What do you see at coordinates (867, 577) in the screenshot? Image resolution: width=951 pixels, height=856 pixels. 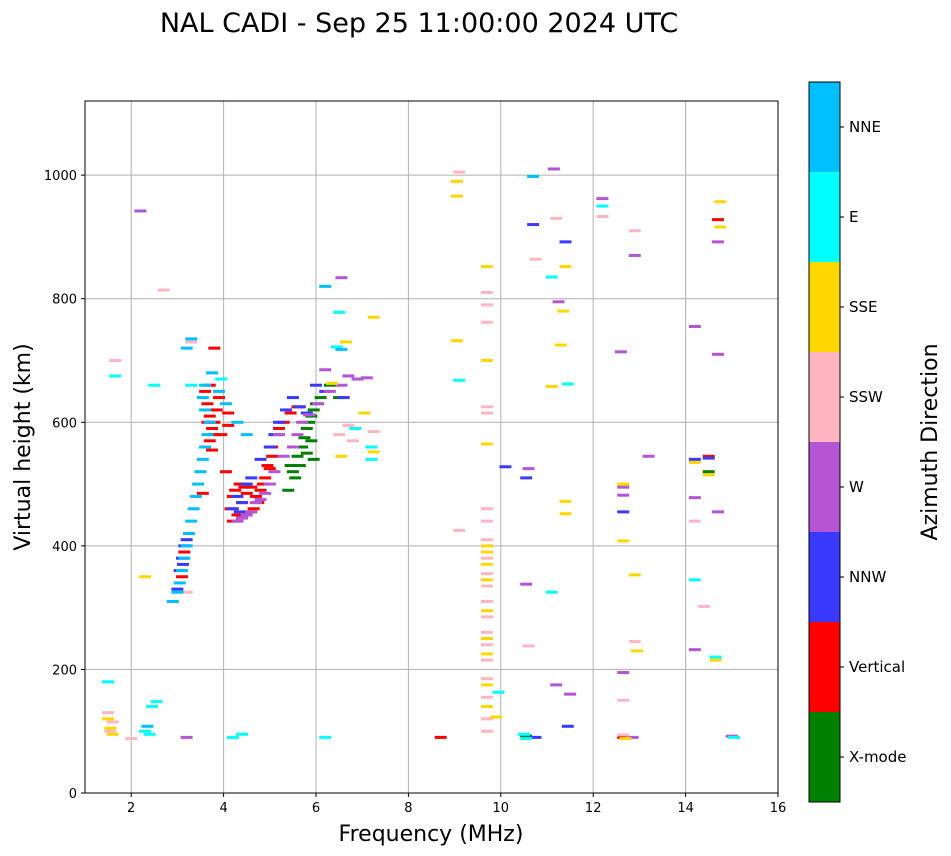 I see `colorbar-tick-label: NNW` at bounding box center [867, 577].